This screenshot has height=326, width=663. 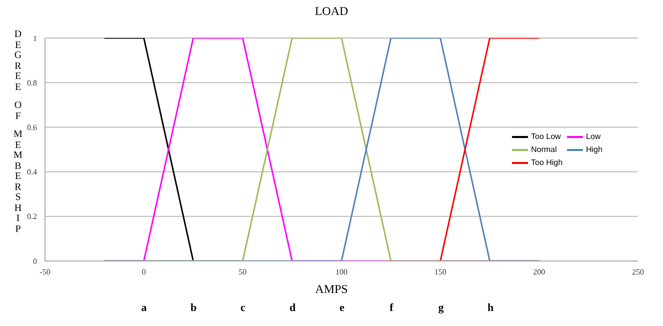 What do you see at coordinates (242, 272) in the screenshot?
I see `x-tick-label: 50` at bounding box center [242, 272].